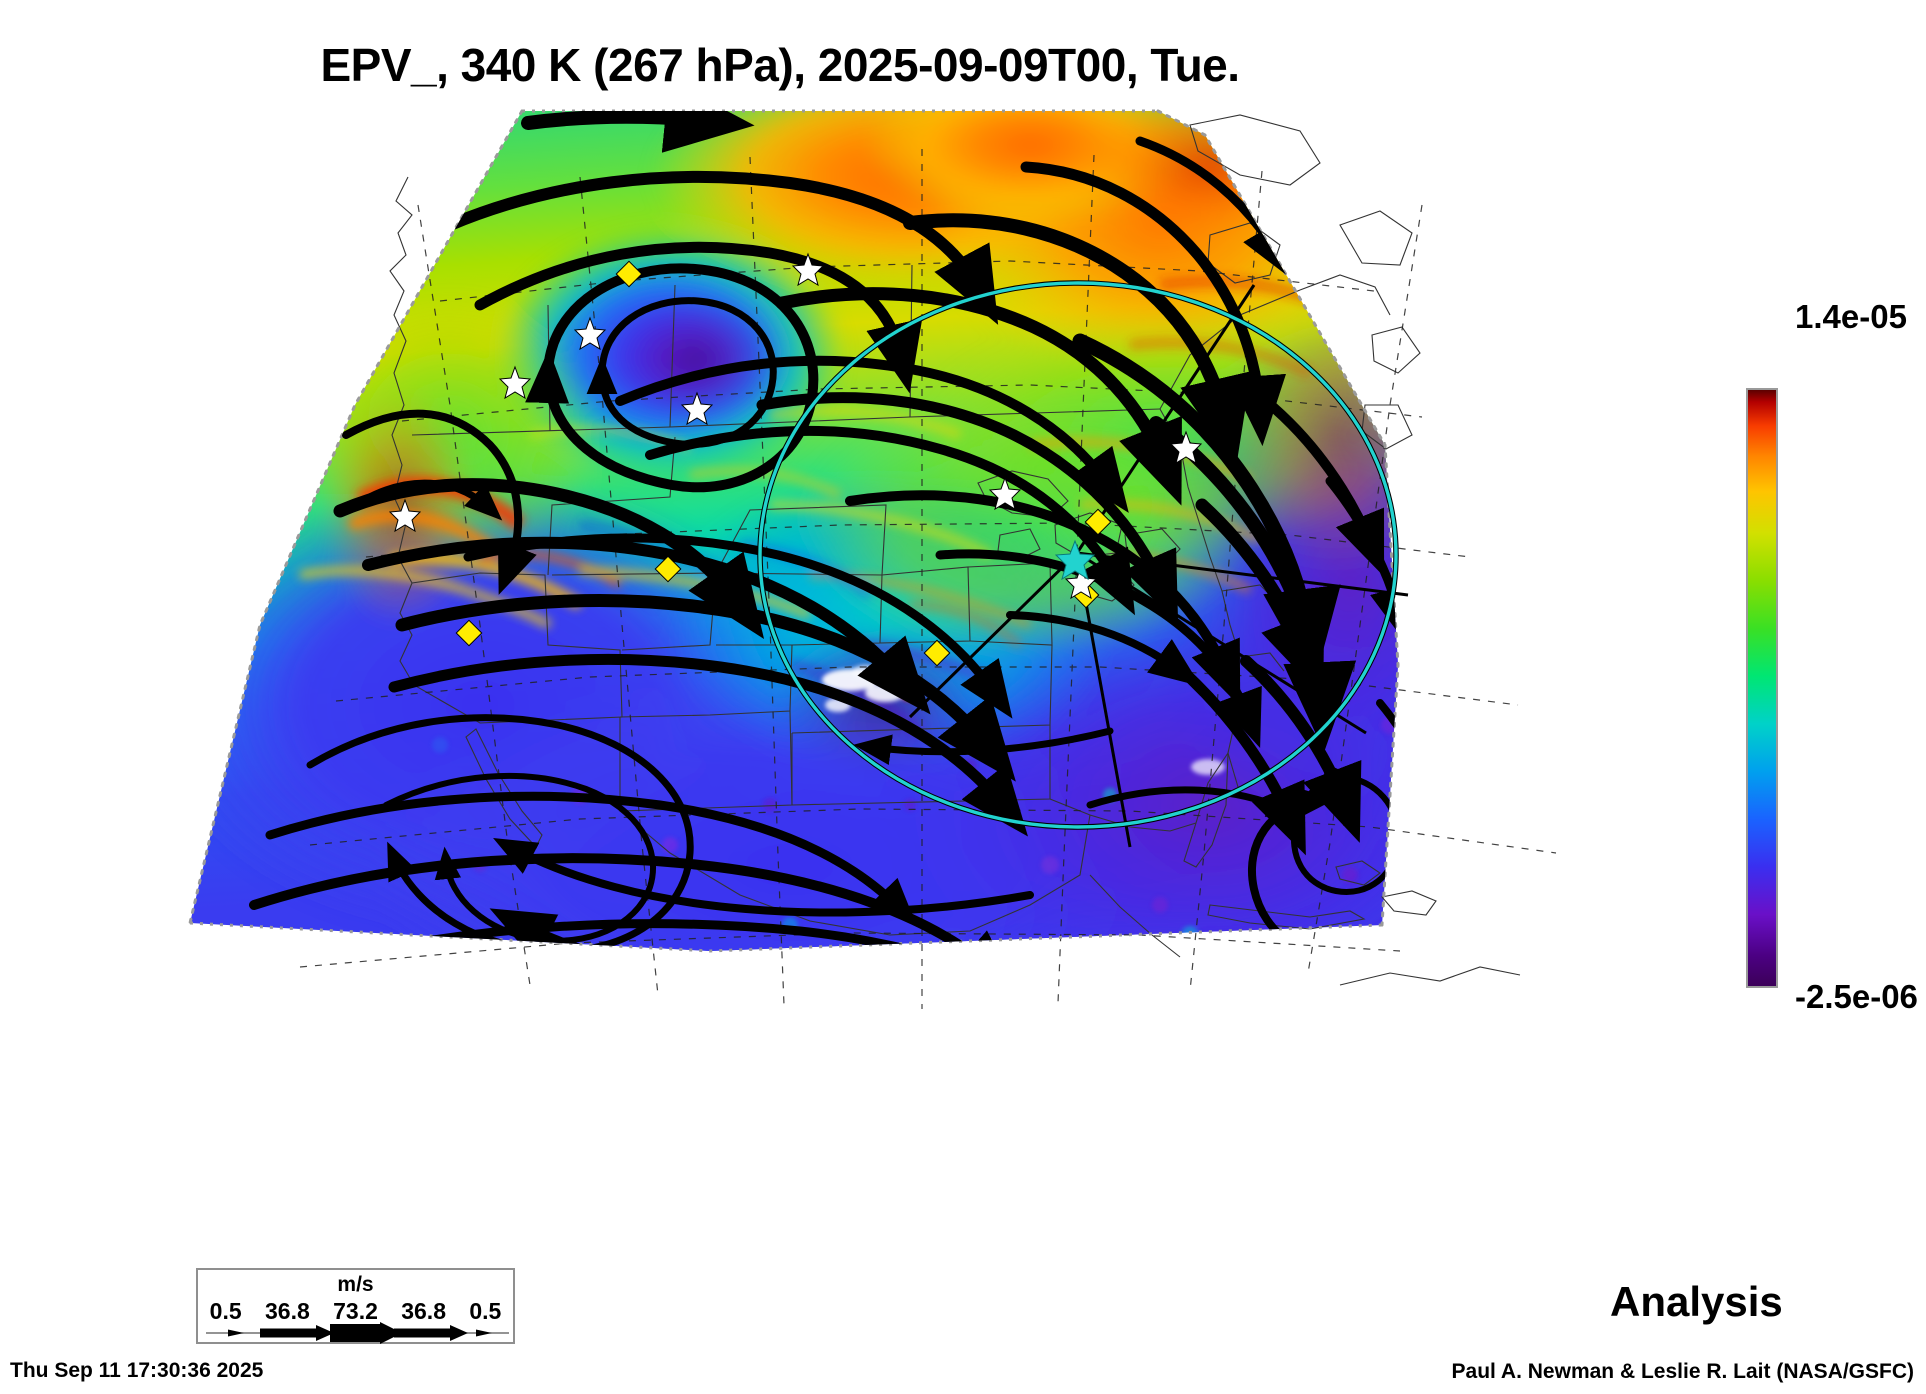 Image resolution: width=1926 pixels, height=1394 pixels. I want to click on wind-legend-values: 0.5 36.8 73.2 36.8 0.5, so click(355, 1311).